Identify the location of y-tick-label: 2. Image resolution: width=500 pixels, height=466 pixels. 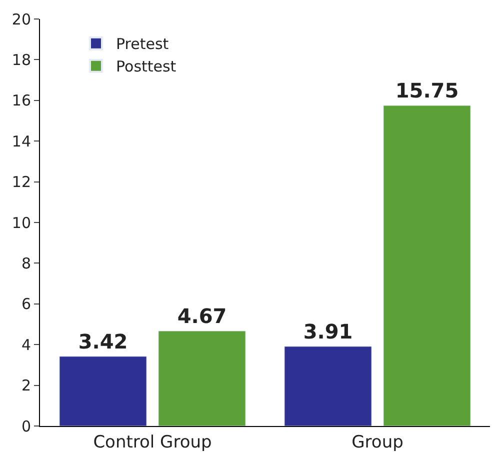
(26, 385).